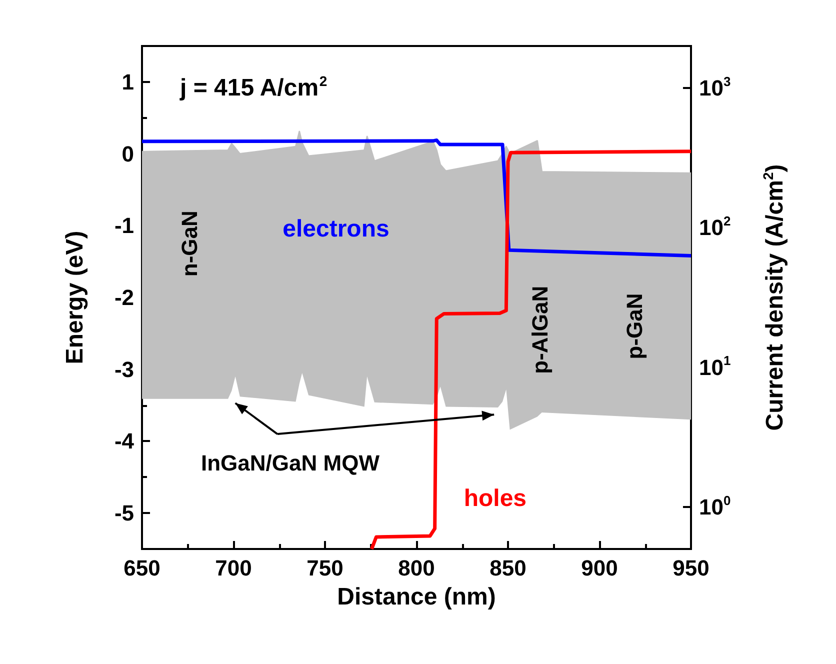 Image resolution: width=836 pixels, height=664 pixels. Describe the element at coordinates (124, 441) in the screenshot. I see `y-tick-label: -4` at that location.